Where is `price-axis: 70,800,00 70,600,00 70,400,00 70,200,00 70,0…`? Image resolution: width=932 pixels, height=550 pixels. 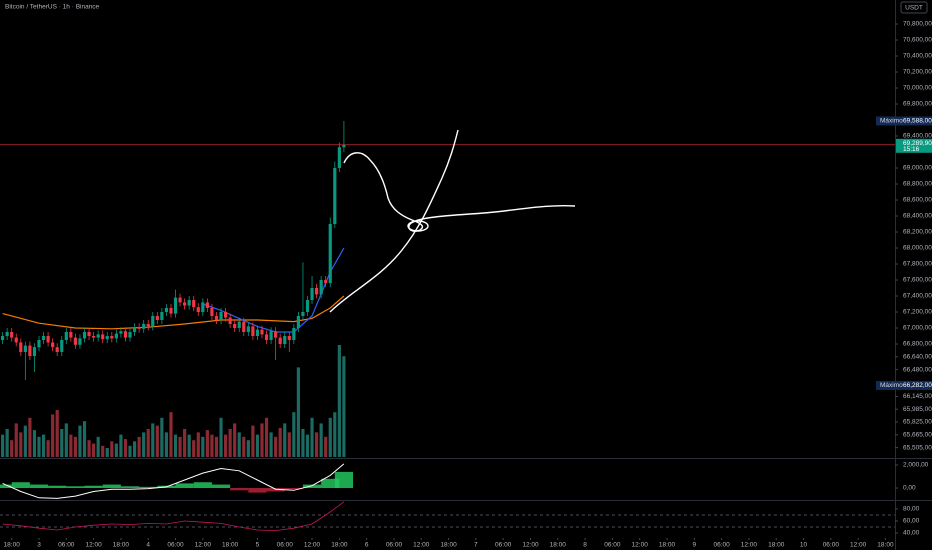
price-axis: 70,800,00 70,600,00 70,400,00 70,200,00 70,0… is located at coordinates (904, 279).